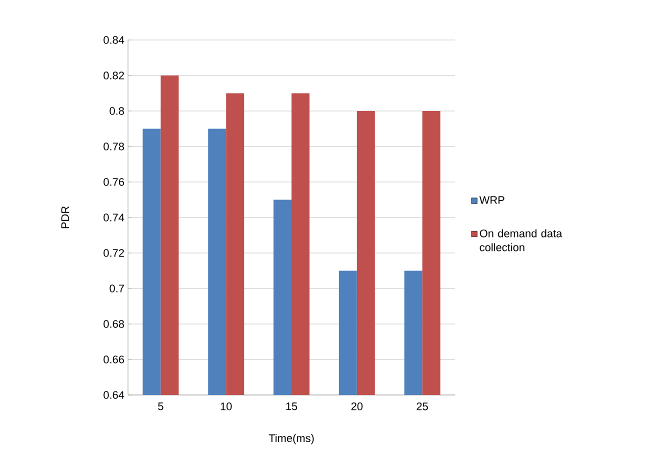  What do you see at coordinates (114, 146) in the screenshot?
I see `y-tick-label: 0.78` at bounding box center [114, 146].